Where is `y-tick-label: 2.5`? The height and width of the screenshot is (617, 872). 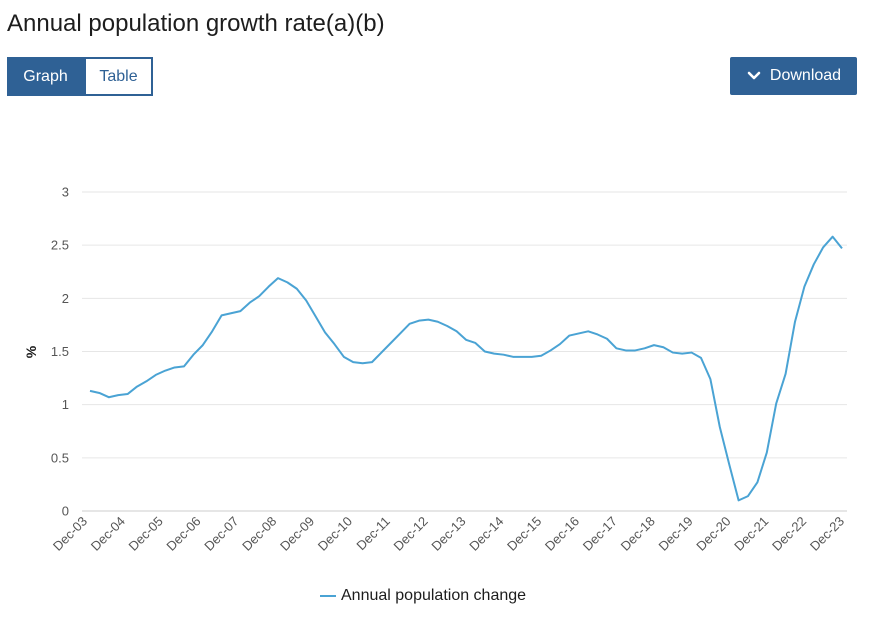 y-tick-label: 2.5 is located at coordinates (60, 245).